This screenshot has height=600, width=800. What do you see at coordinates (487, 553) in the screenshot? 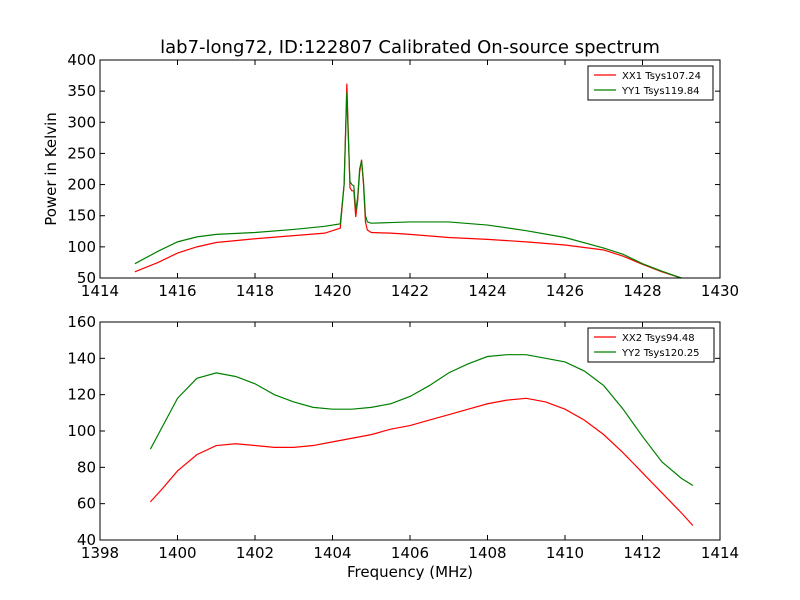
I see `x-tick-label: 1408` at bounding box center [487, 553].